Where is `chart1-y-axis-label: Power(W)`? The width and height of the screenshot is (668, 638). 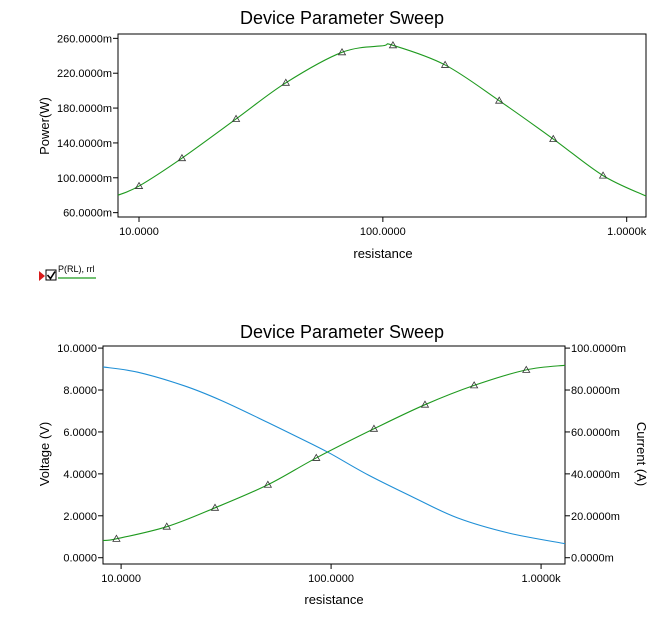
chart1-y-axis-label: Power(W) is located at coordinates (44, 126).